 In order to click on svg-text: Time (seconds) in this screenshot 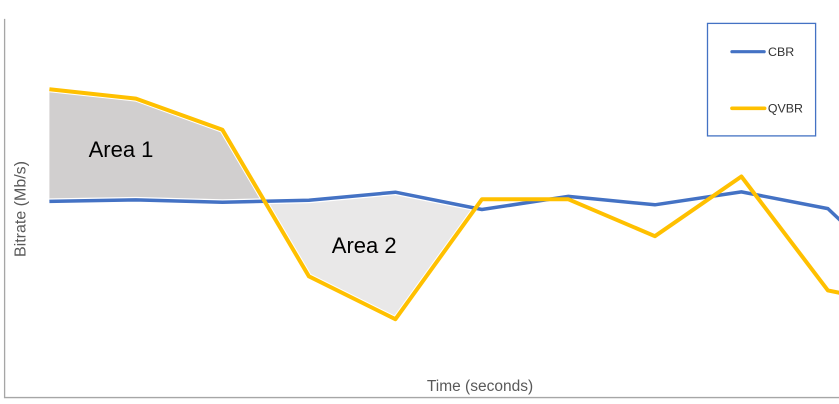, I will do `click(480, 386)`.